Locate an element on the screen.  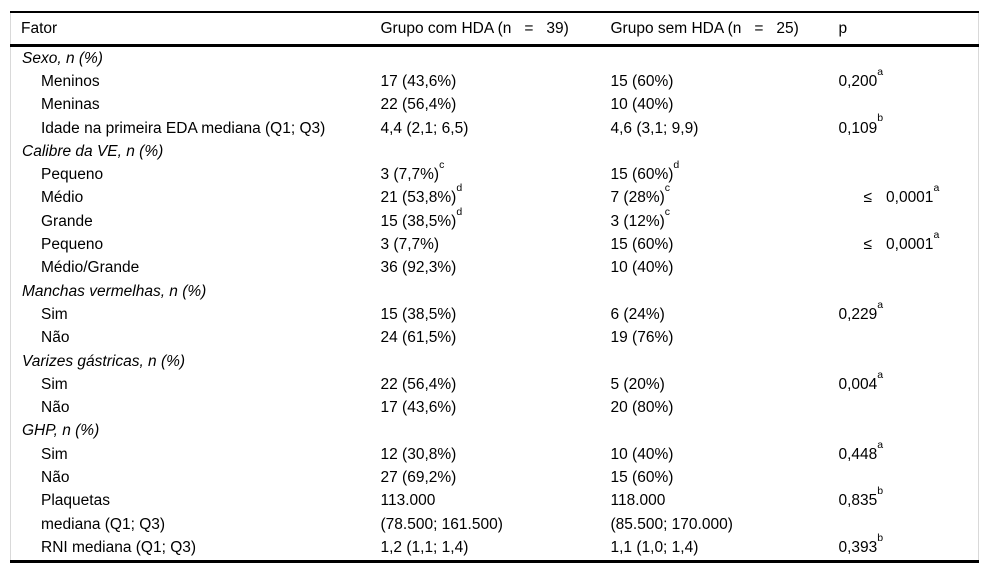
group-sem-hda-cell: 20 (80%) is located at coordinates (642, 408).